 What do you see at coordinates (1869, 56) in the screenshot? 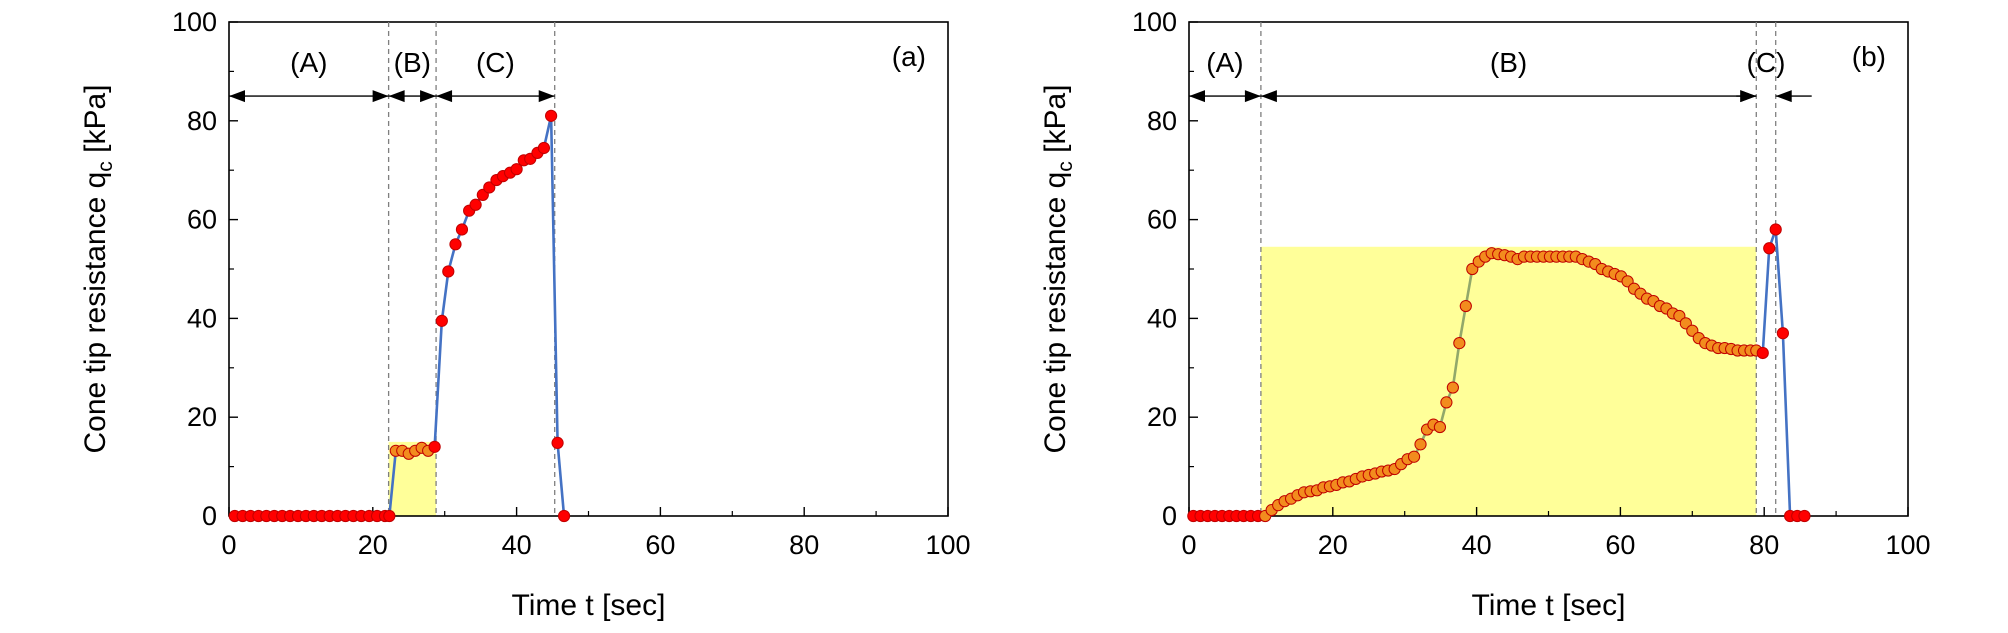
I see `panel-label: (b)` at bounding box center [1869, 56].